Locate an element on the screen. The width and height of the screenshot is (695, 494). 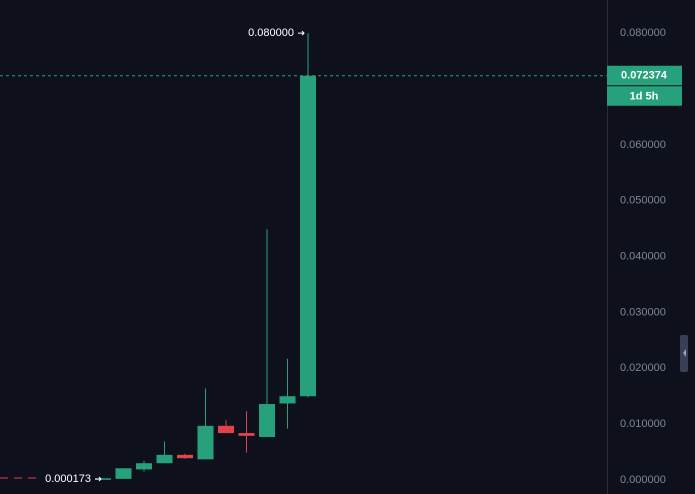
low-marker-arrow is located at coordinates (98, 479).